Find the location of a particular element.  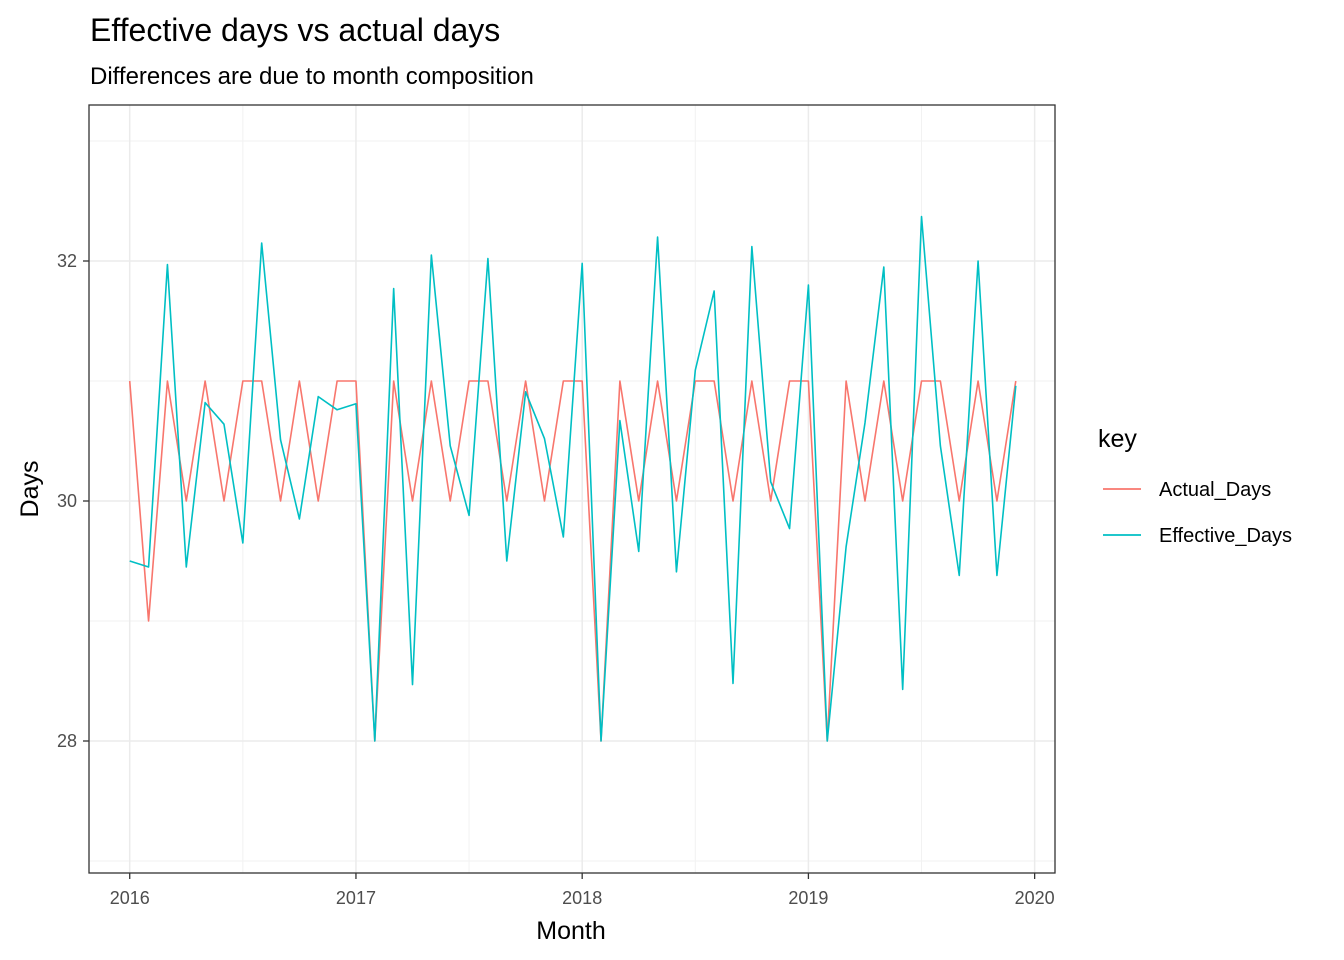

chart-title: Effective days vs actual days is located at coordinates (295, 30).